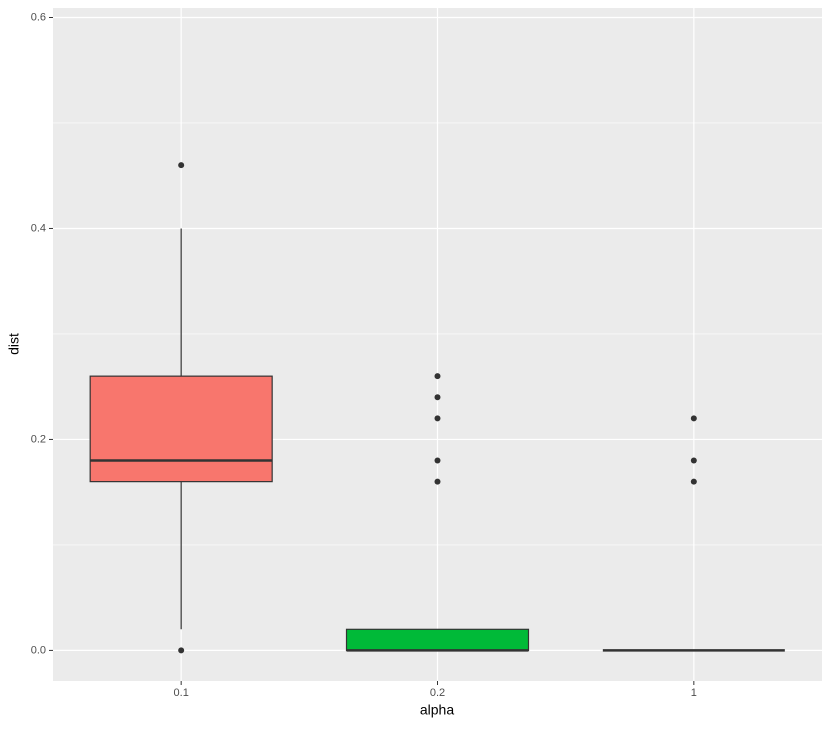 The width and height of the screenshot is (830, 732). Describe the element at coordinates (14, 344) in the screenshot. I see `y-axis-title: dist` at that location.